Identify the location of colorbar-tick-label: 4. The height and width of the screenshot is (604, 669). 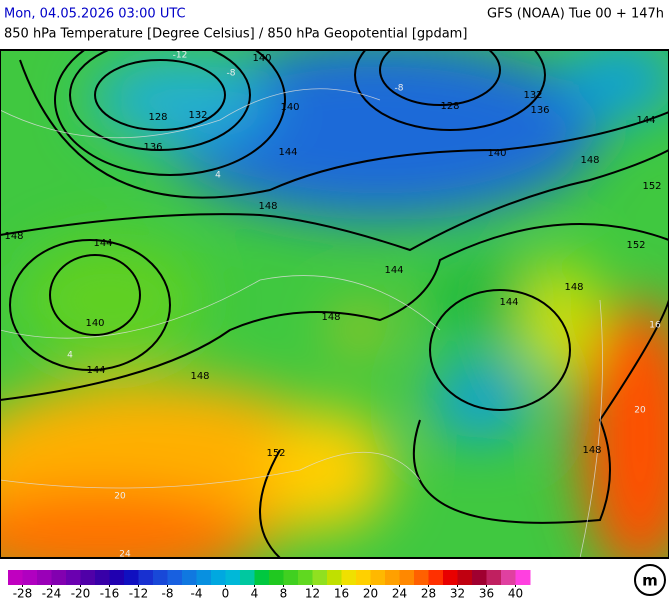
(255, 594).